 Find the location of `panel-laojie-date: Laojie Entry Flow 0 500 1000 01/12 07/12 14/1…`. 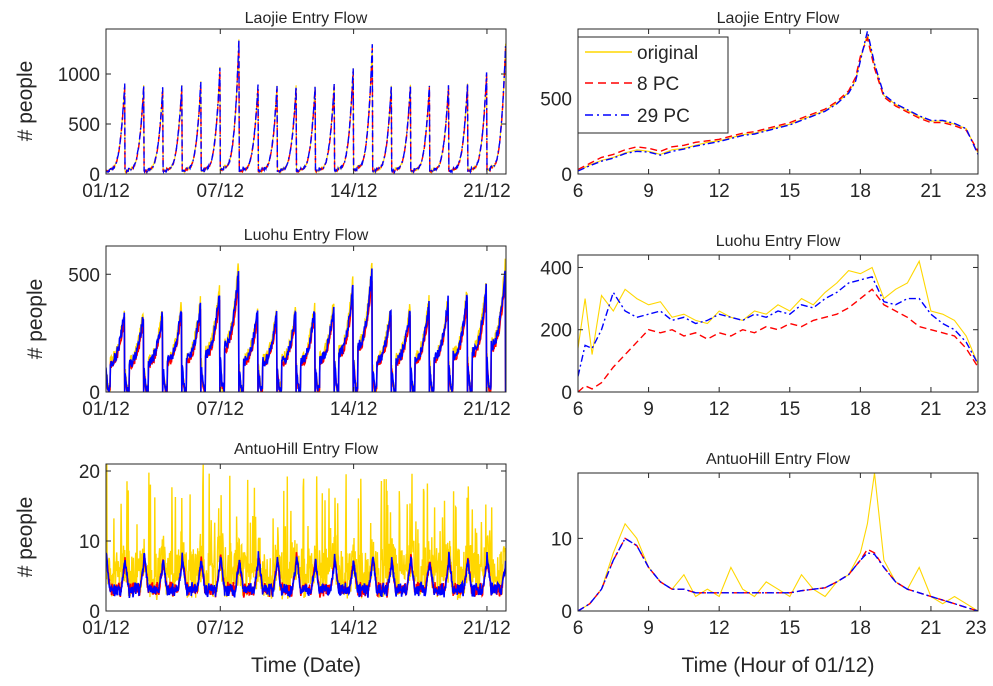

panel-laojie-date: Laojie Entry Flow 0 500 1000 01/12 07/12 14/1… is located at coordinates (284, 106).